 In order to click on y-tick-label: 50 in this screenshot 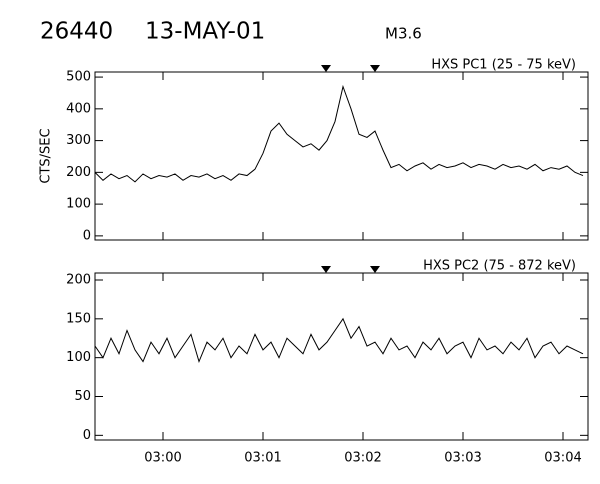, I will do `click(82, 396)`.